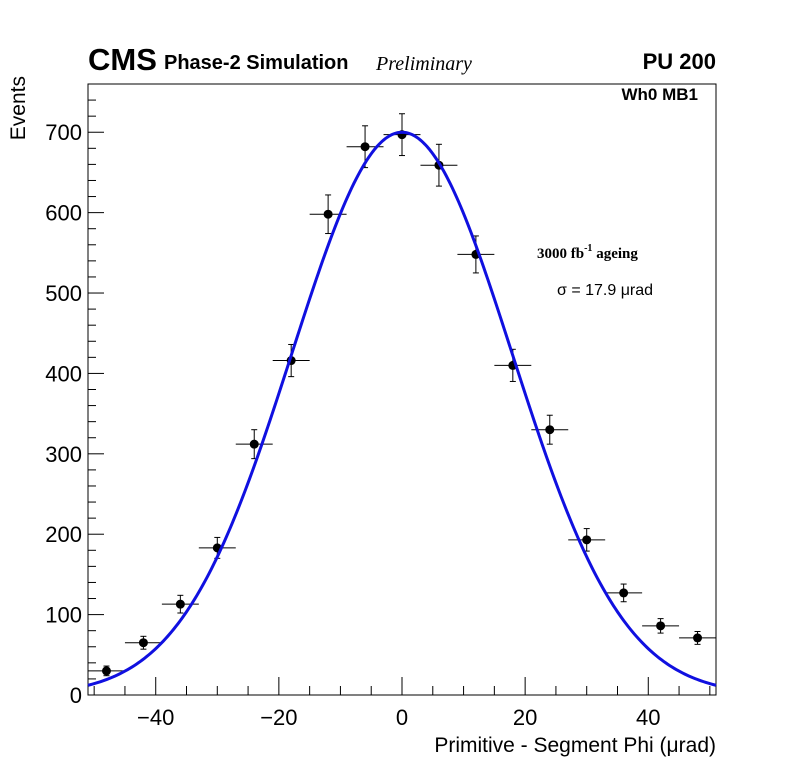  Describe the element at coordinates (560, 254) in the screenshot. I see `ageing-prefix: 3000 fb` at that location.